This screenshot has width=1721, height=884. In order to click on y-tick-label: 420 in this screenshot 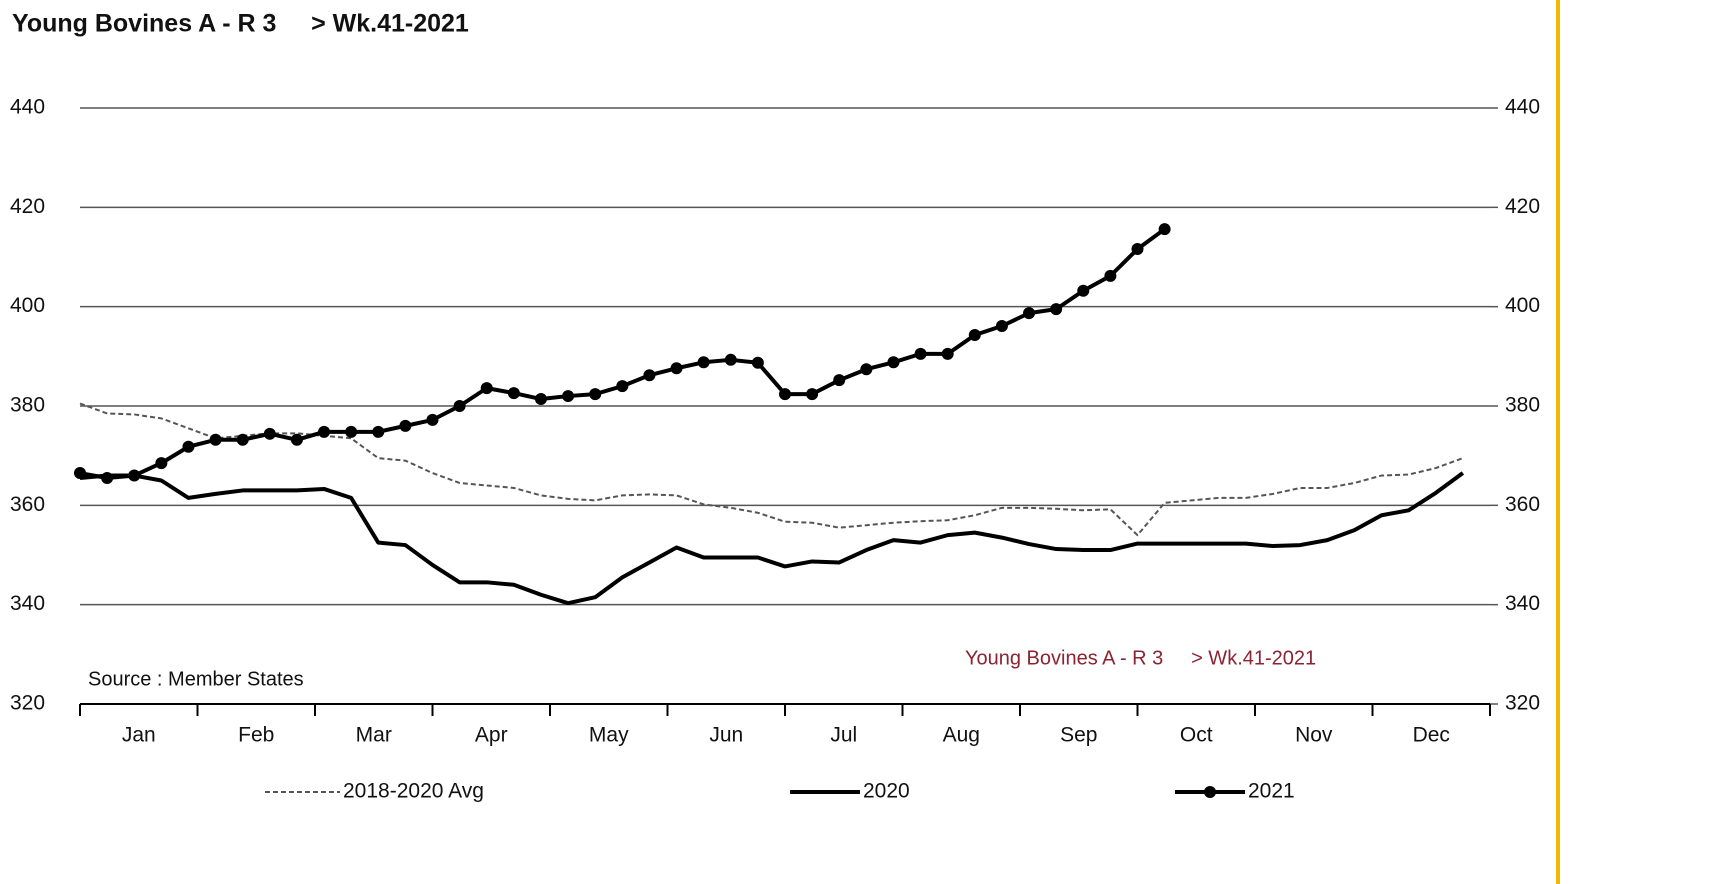, I will do `click(27, 206)`.